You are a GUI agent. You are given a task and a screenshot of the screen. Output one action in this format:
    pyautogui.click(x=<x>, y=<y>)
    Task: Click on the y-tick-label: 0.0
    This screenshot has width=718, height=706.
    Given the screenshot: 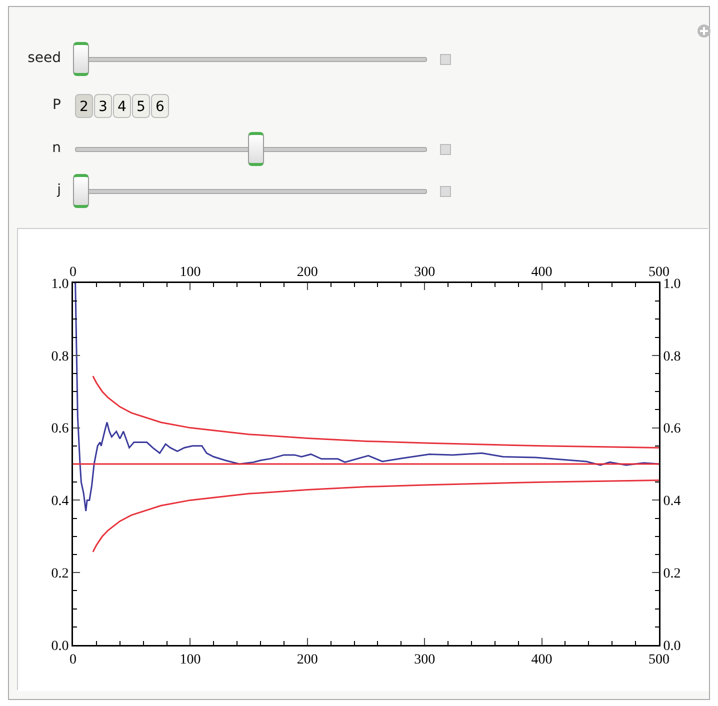 What is the action you would take?
    pyautogui.click(x=60, y=646)
    